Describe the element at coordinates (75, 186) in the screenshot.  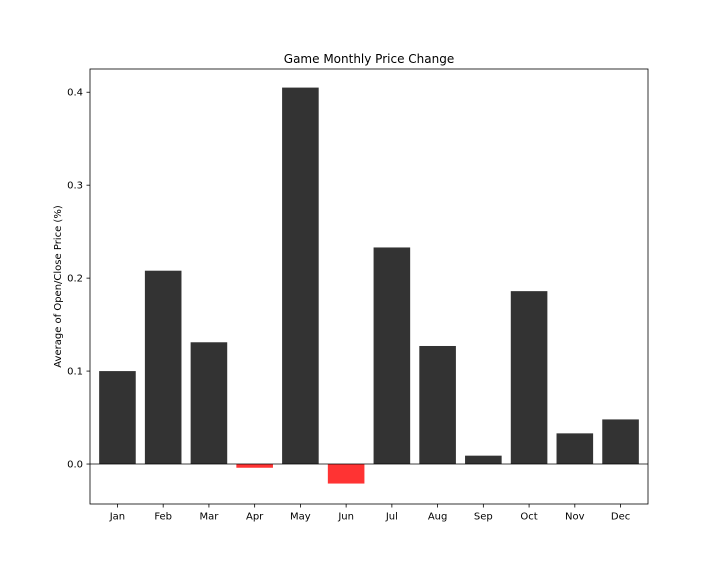
I see `y-tick-label: 0.3` at that location.